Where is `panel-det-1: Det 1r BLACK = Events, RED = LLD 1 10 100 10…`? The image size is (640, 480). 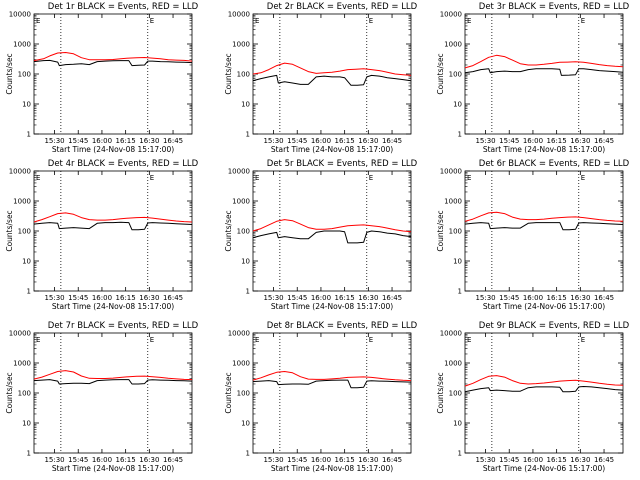
panel-det-1: Det 1r BLACK = Events, RED = LLD 1 10 100 10… is located at coordinates (102, 78).